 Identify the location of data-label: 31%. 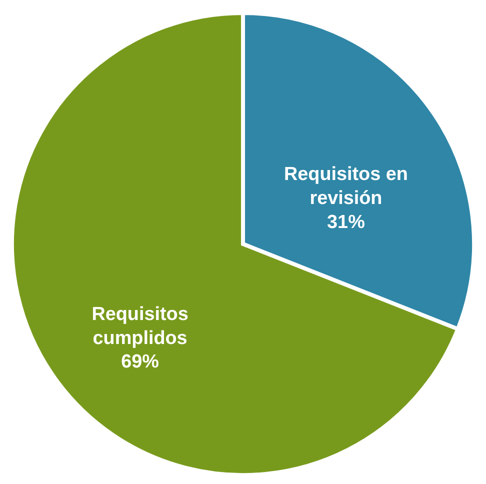
(346, 222).